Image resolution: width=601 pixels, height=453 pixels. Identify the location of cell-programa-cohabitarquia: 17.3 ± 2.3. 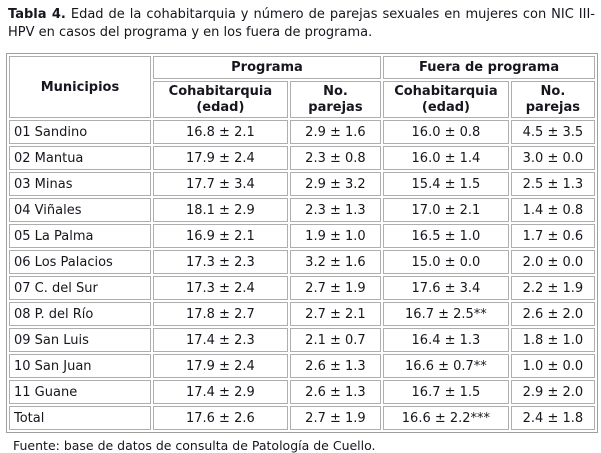
(220, 262).